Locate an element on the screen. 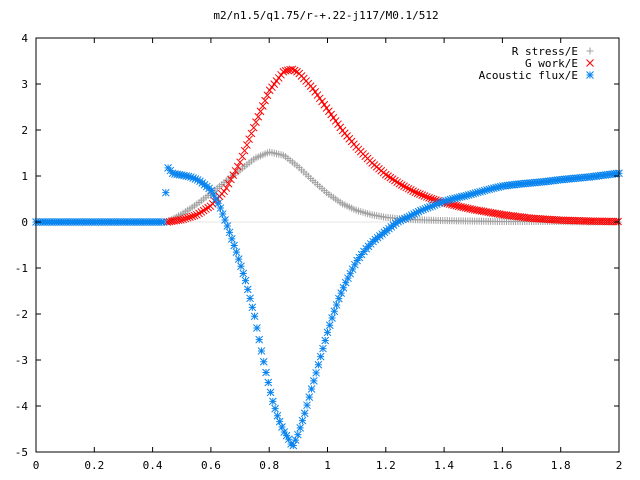  y-tick-label: 1 is located at coordinates (24, 176).